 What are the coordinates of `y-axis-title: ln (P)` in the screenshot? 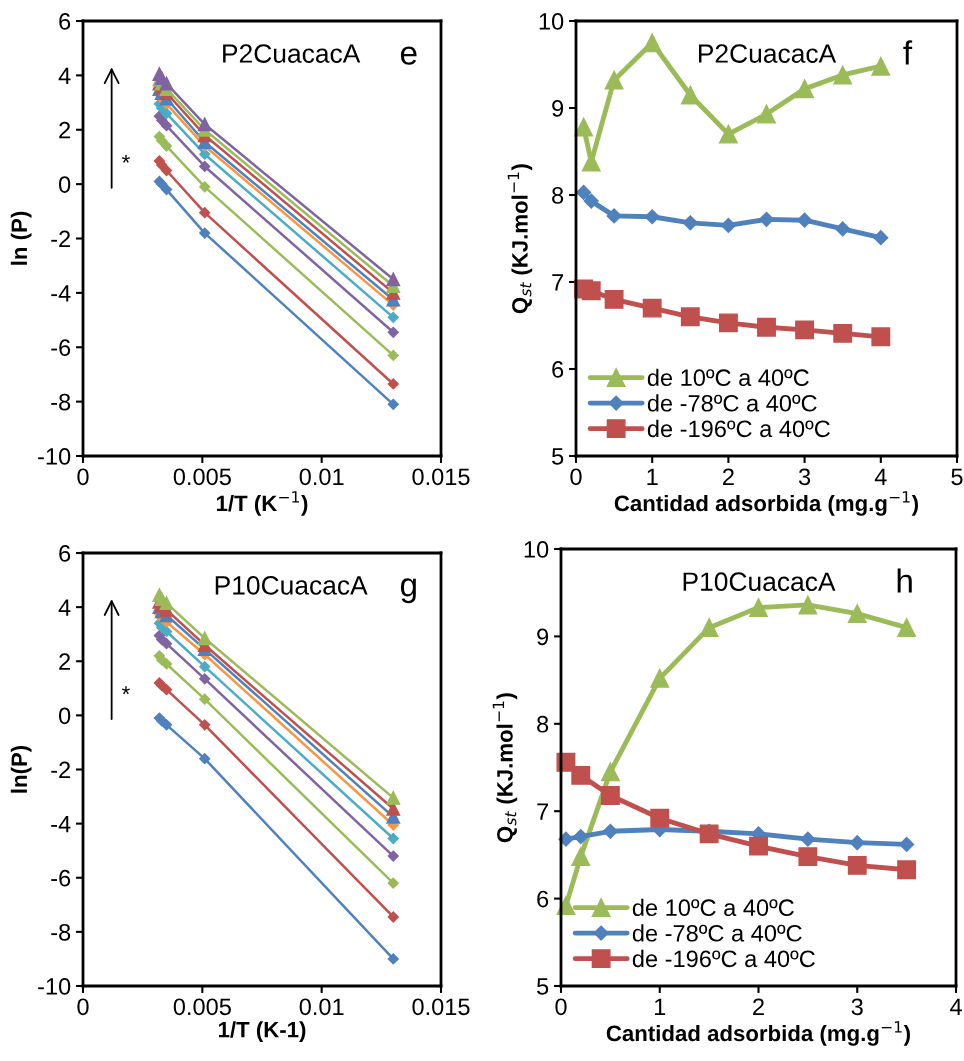 It's located at (21, 238).